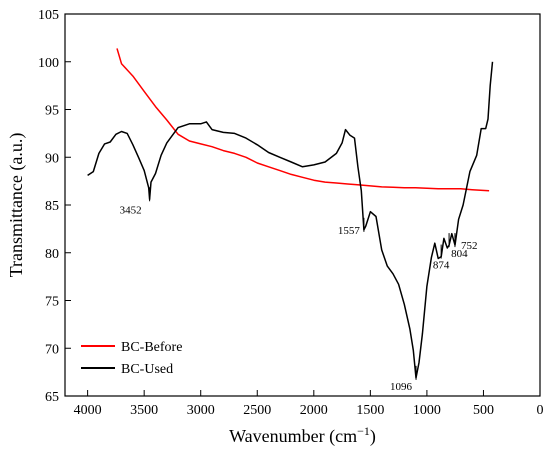 This screenshot has width=550, height=459. I want to click on y-tick-label: 75, so click(52, 302).